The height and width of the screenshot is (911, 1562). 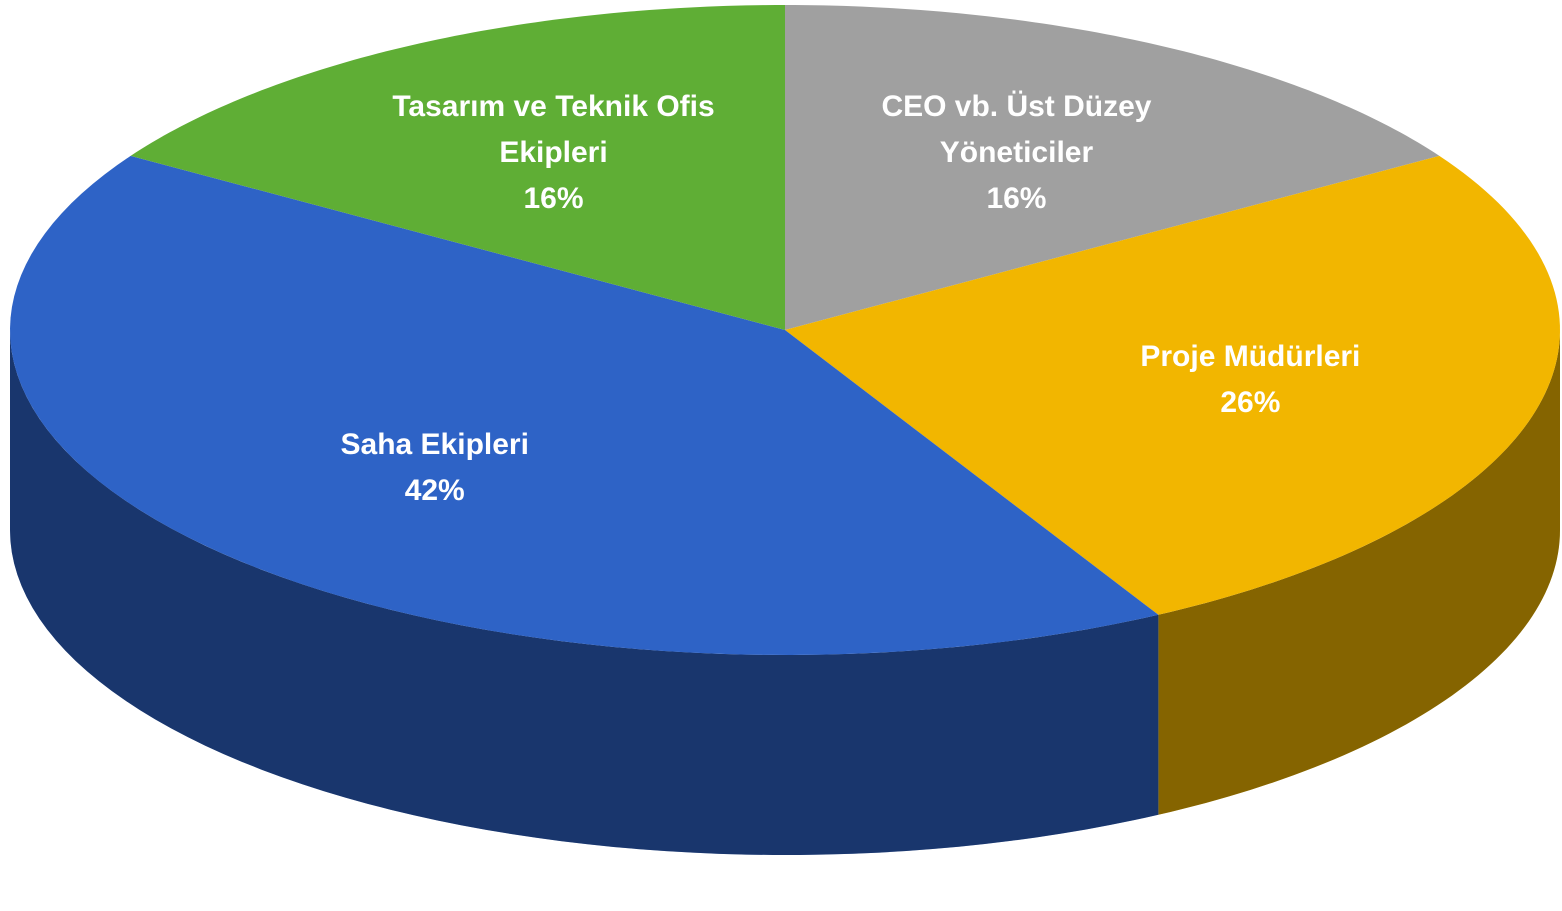 I want to click on slice-label: Tasarım ve Teknik Ofis Ekipleri 16%, so click(x=554, y=153).